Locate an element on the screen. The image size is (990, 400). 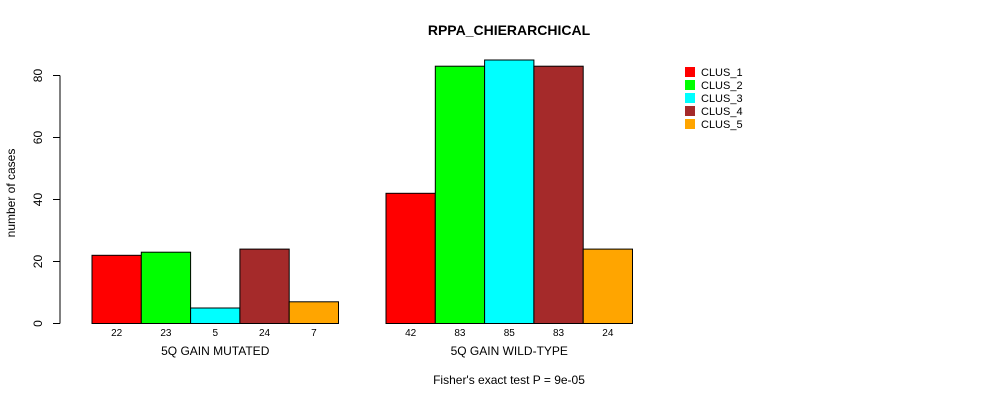
chart-title: RPPA_CHIERARCHICAL is located at coordinates (509, 30).